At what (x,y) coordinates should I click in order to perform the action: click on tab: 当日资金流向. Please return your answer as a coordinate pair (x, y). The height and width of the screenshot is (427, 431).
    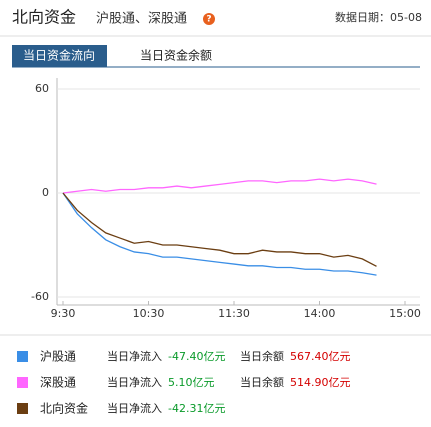
    Looking at the image, I should click on (59, 55).